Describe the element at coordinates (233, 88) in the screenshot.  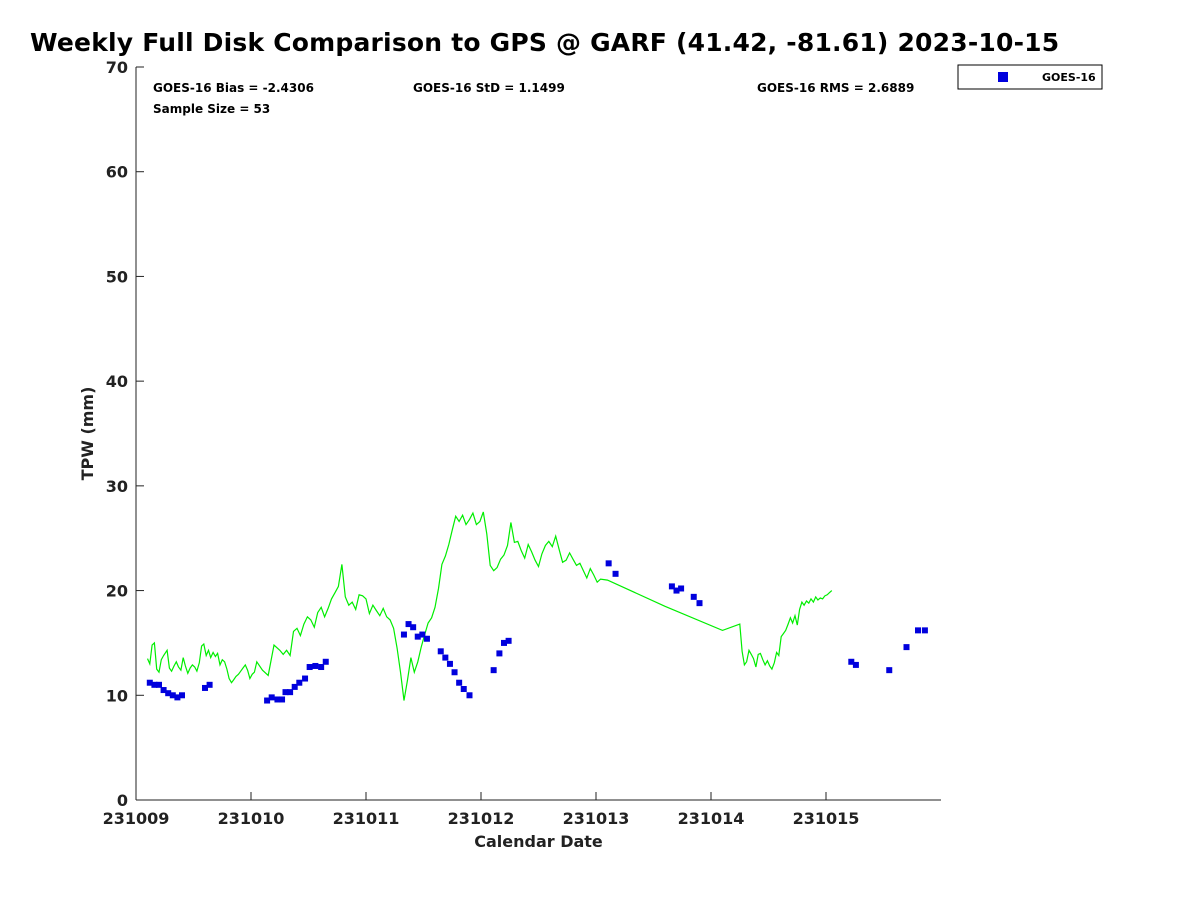
I see `bias-stat: GOES-16 Bias = -2.4306` at that location.